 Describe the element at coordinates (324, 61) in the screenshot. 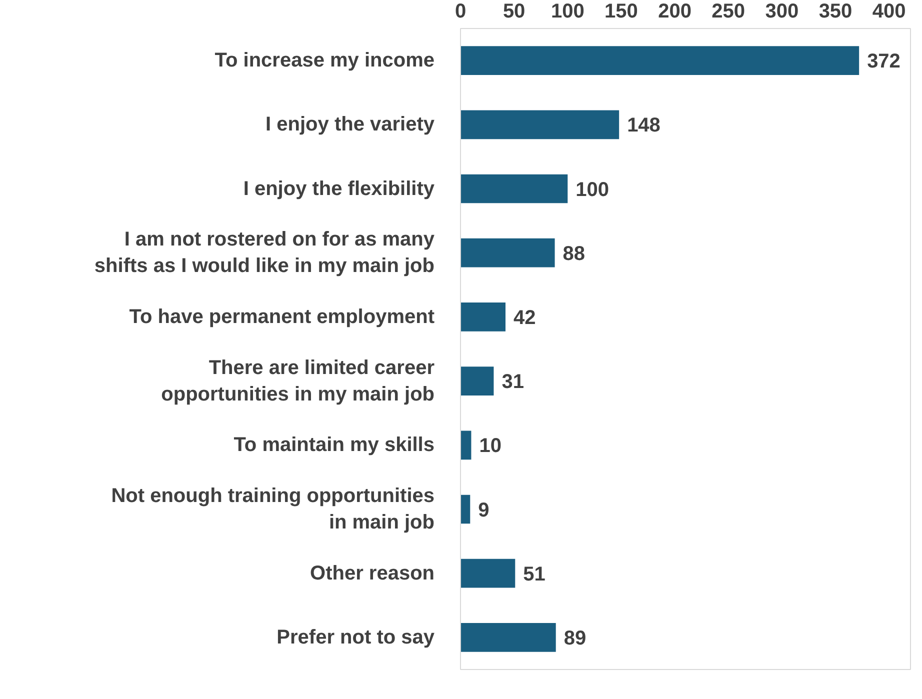

I see `y-tick-label: To increase my income` at that location.